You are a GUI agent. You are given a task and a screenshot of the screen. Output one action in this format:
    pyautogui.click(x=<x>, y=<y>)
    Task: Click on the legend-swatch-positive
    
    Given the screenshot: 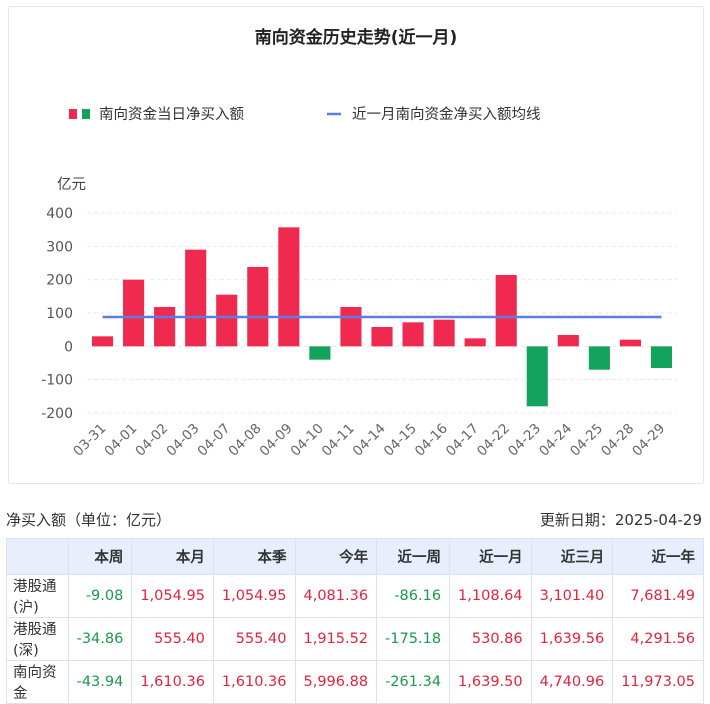 What is the action you would take?
    pyautogui.click(x=73, y=114)
    